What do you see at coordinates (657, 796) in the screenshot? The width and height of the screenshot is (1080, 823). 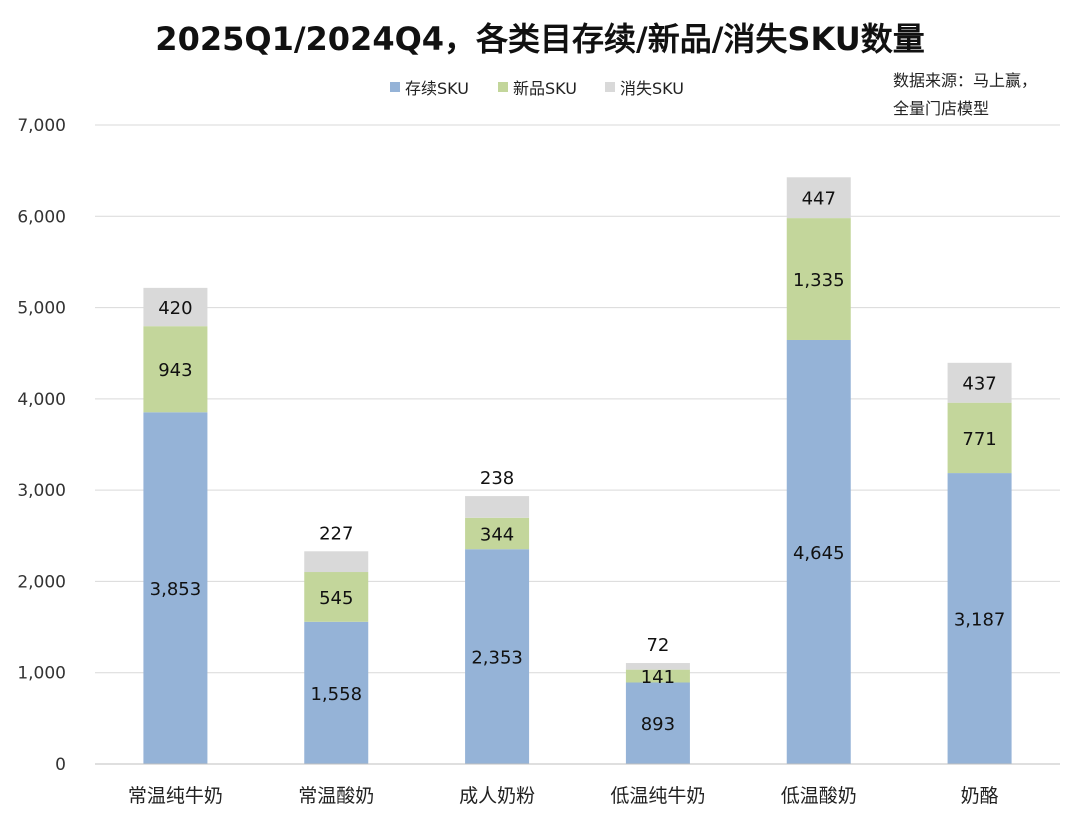 I see `x-tick-label: 低温纯牛奶` at bounding box center [657, 796].